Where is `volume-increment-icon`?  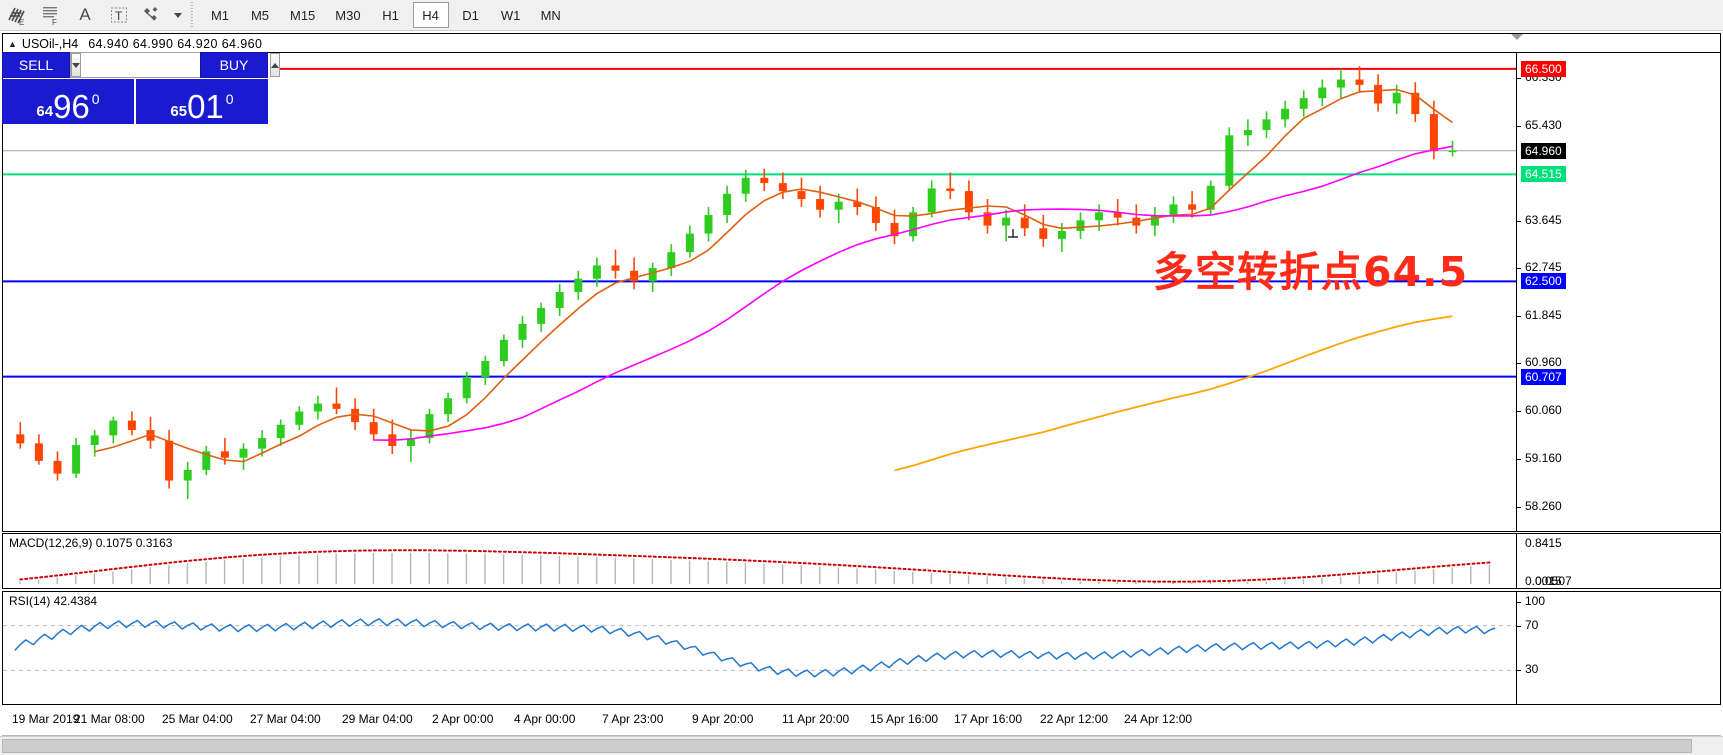
volume-increment-icon is located at coordinates (275, 65).